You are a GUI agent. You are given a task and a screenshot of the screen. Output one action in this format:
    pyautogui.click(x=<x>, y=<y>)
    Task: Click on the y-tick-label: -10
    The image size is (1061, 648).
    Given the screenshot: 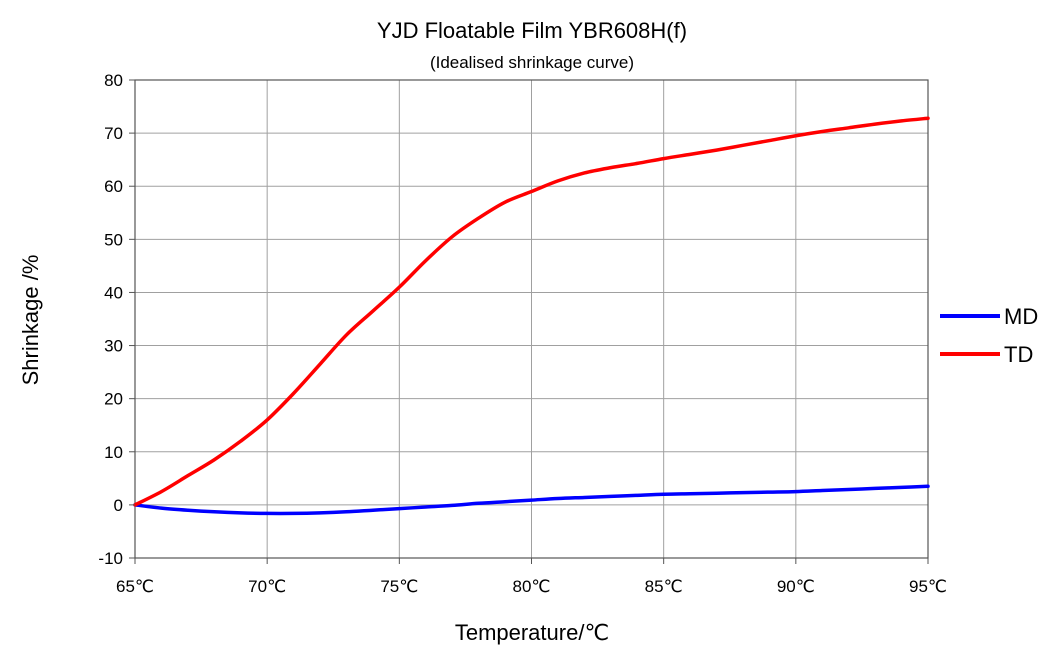 What is the action you would take?
    pyautogui.click(x=110, y=558)
    